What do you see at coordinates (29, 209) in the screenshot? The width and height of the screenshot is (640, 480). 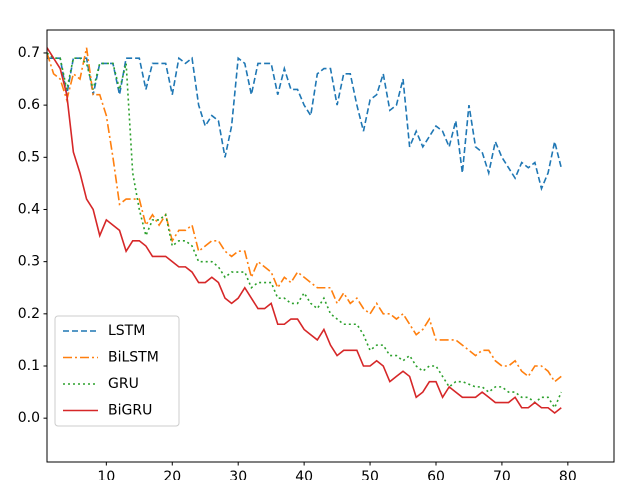 I see `y-tick-label: 0.4` at bounding box center [29, 209].